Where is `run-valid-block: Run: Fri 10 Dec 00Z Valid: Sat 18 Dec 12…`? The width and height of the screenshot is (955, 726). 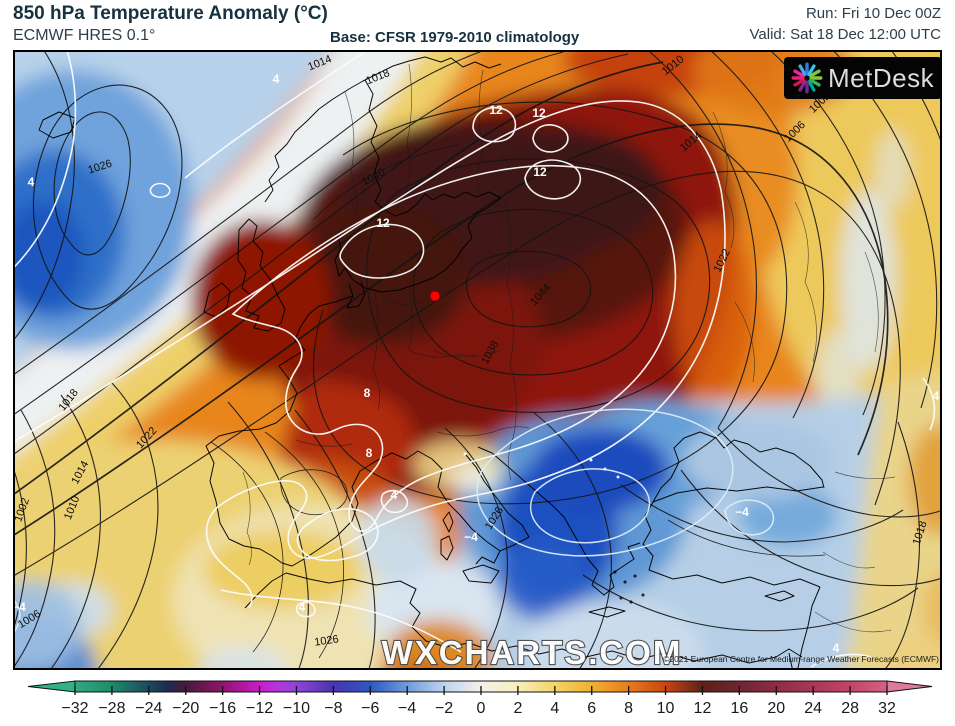 run-valid-block: Run: Fri 10 Dec 00Z Valid: Sat 18 Dec 12… is located at coordinates (845, 24).